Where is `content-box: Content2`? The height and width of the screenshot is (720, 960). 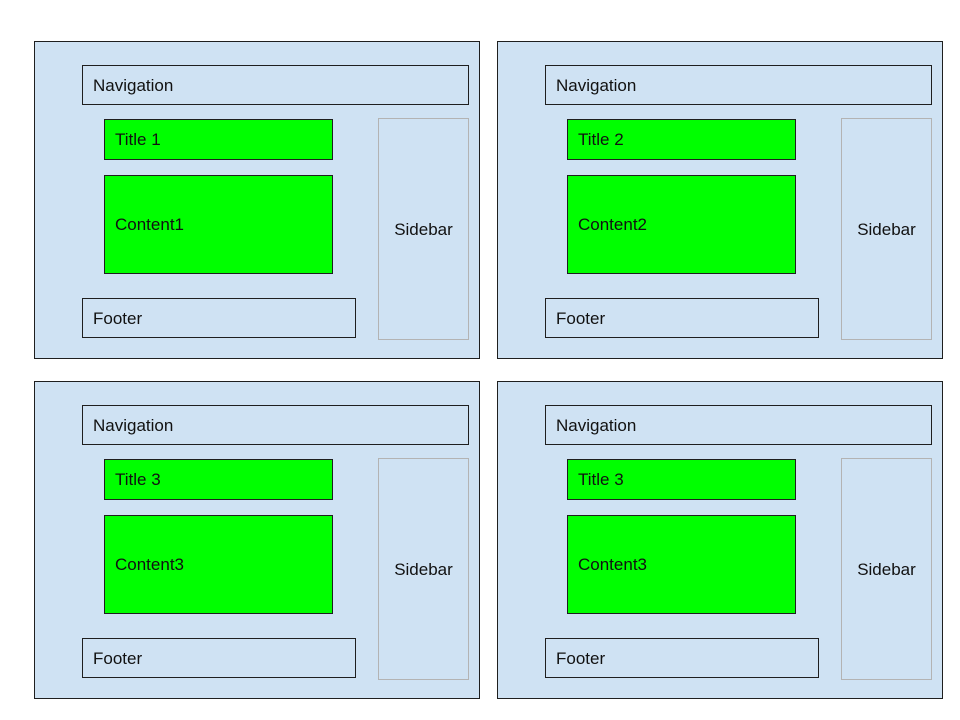
content-box: Content2 is located at coordinates (681, 224).